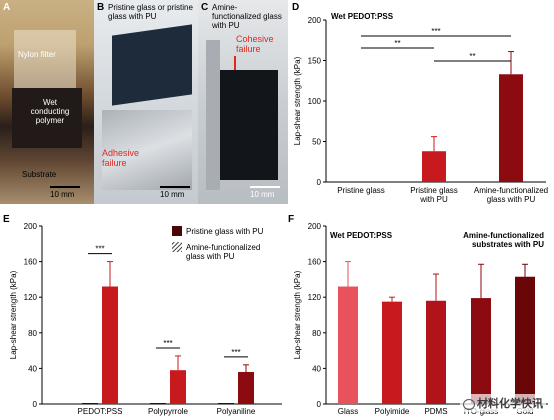 This screenshot has width=554, height=420. Describe the element at coordinates (175, 187) in the screenshot. I see `scale-bar-b` at that location.